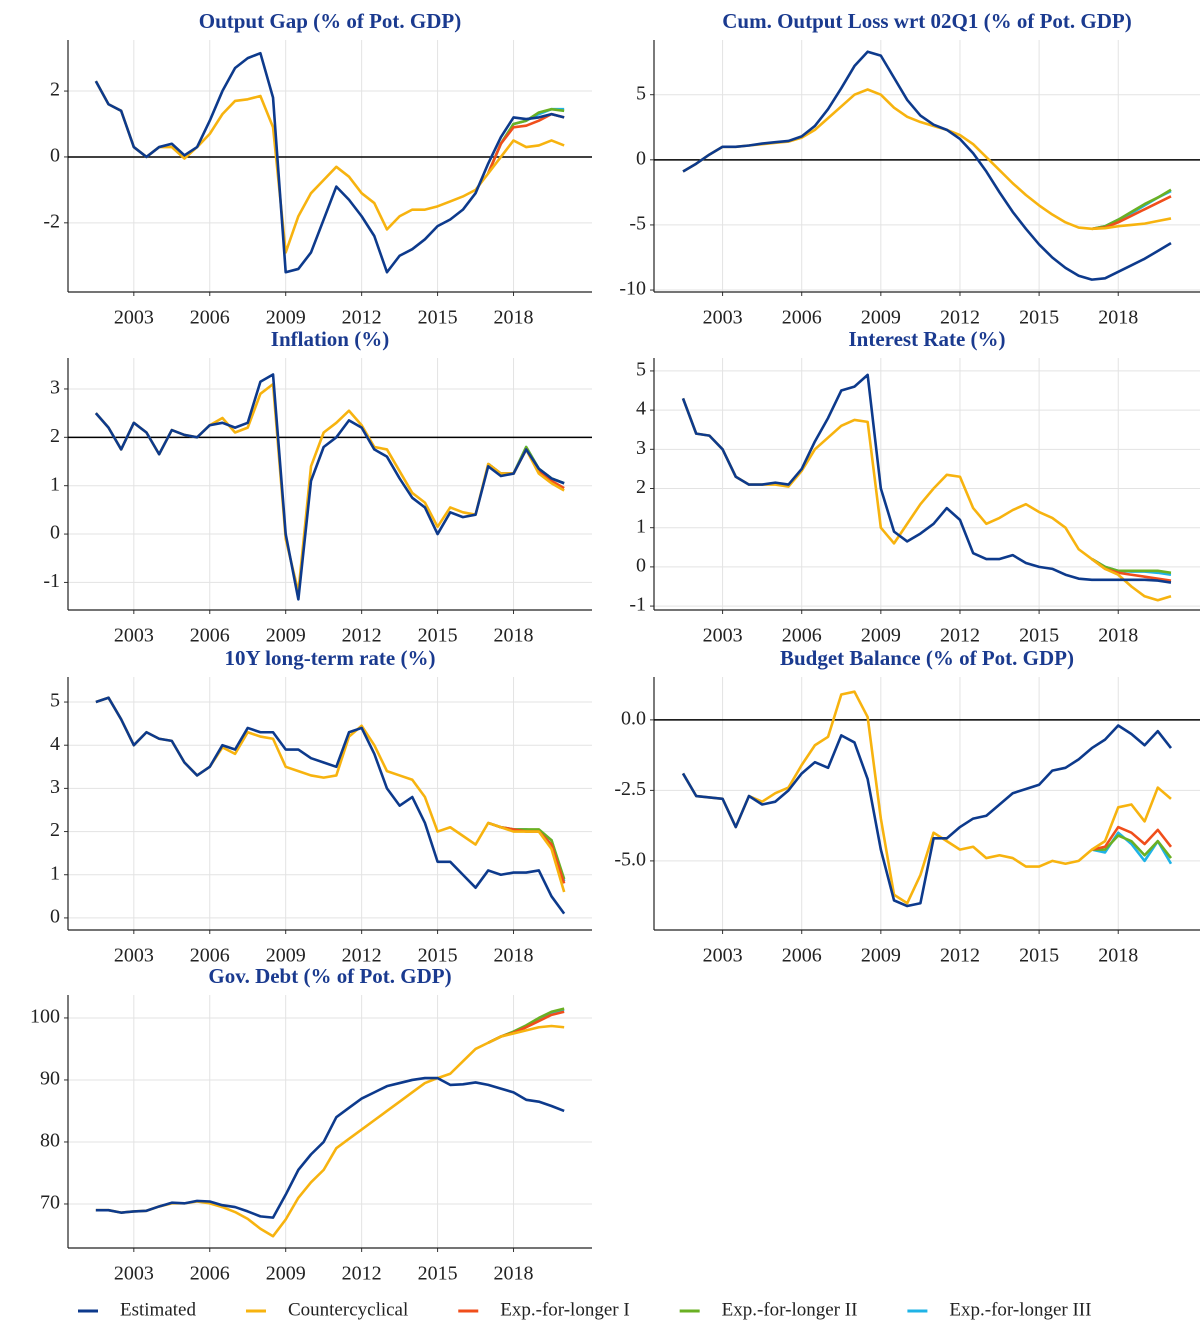 This screenshot has height=1322, width=1203. Describe the element at coordinates (330, 658) in the screenshot. I see `panel-title: 10Y long-term rate (%)` at that location.